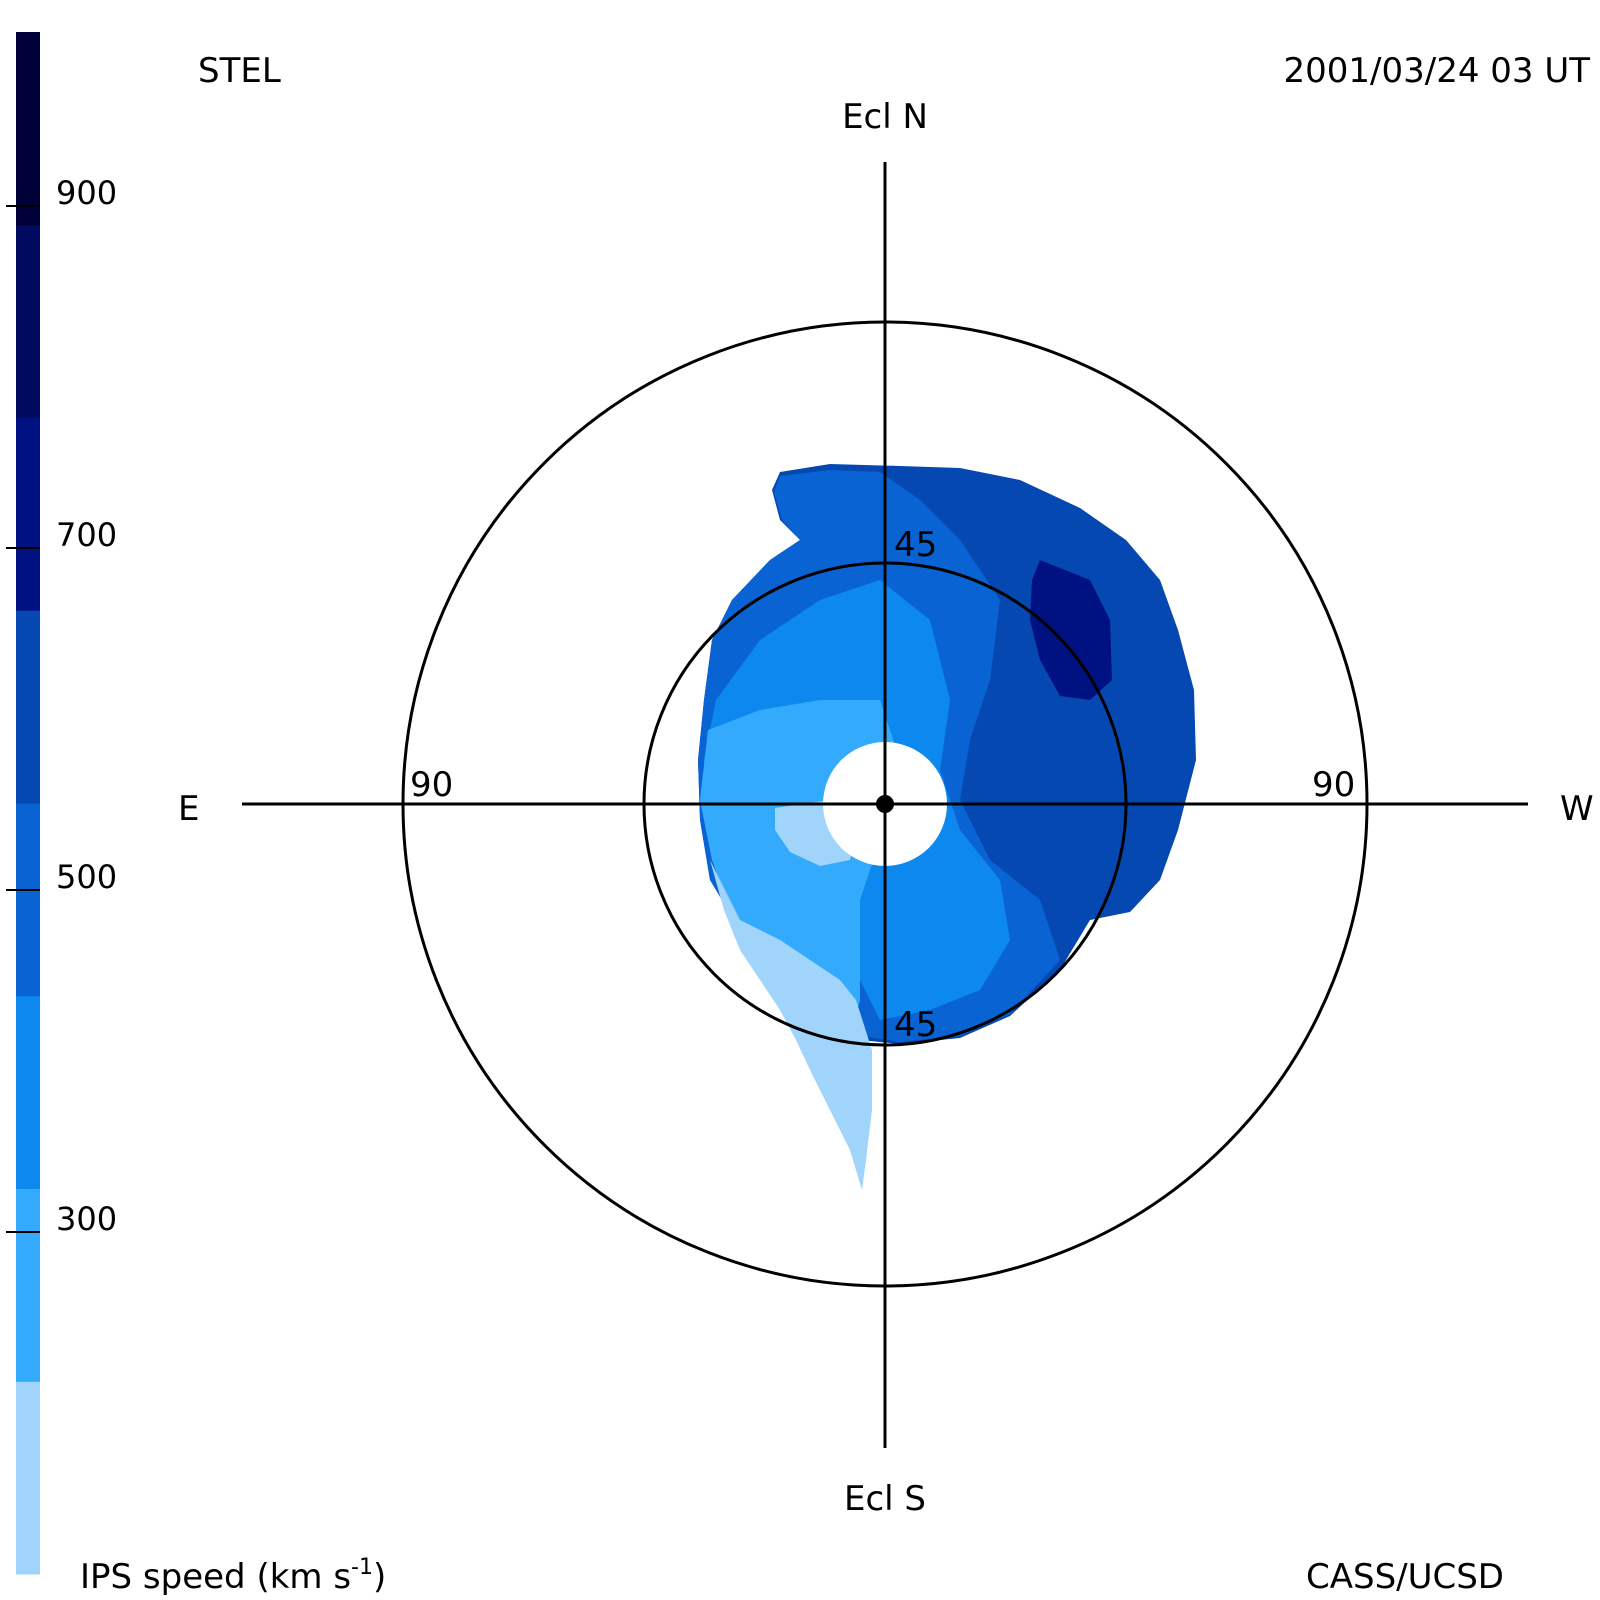 The width and height of the screenshot is (1600, 1600). Describe the element at coordinates (431, 785) in the screenshot. I see `ring-label-90-left: 90` at that location.